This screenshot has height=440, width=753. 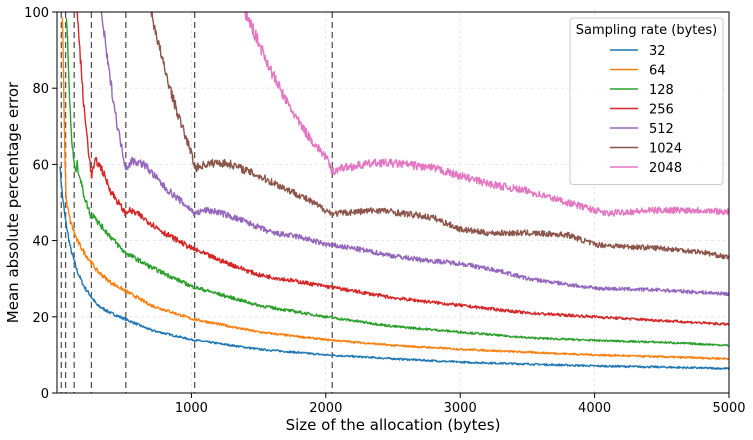 I want to click on legend-box, so click(x=646, y=101).